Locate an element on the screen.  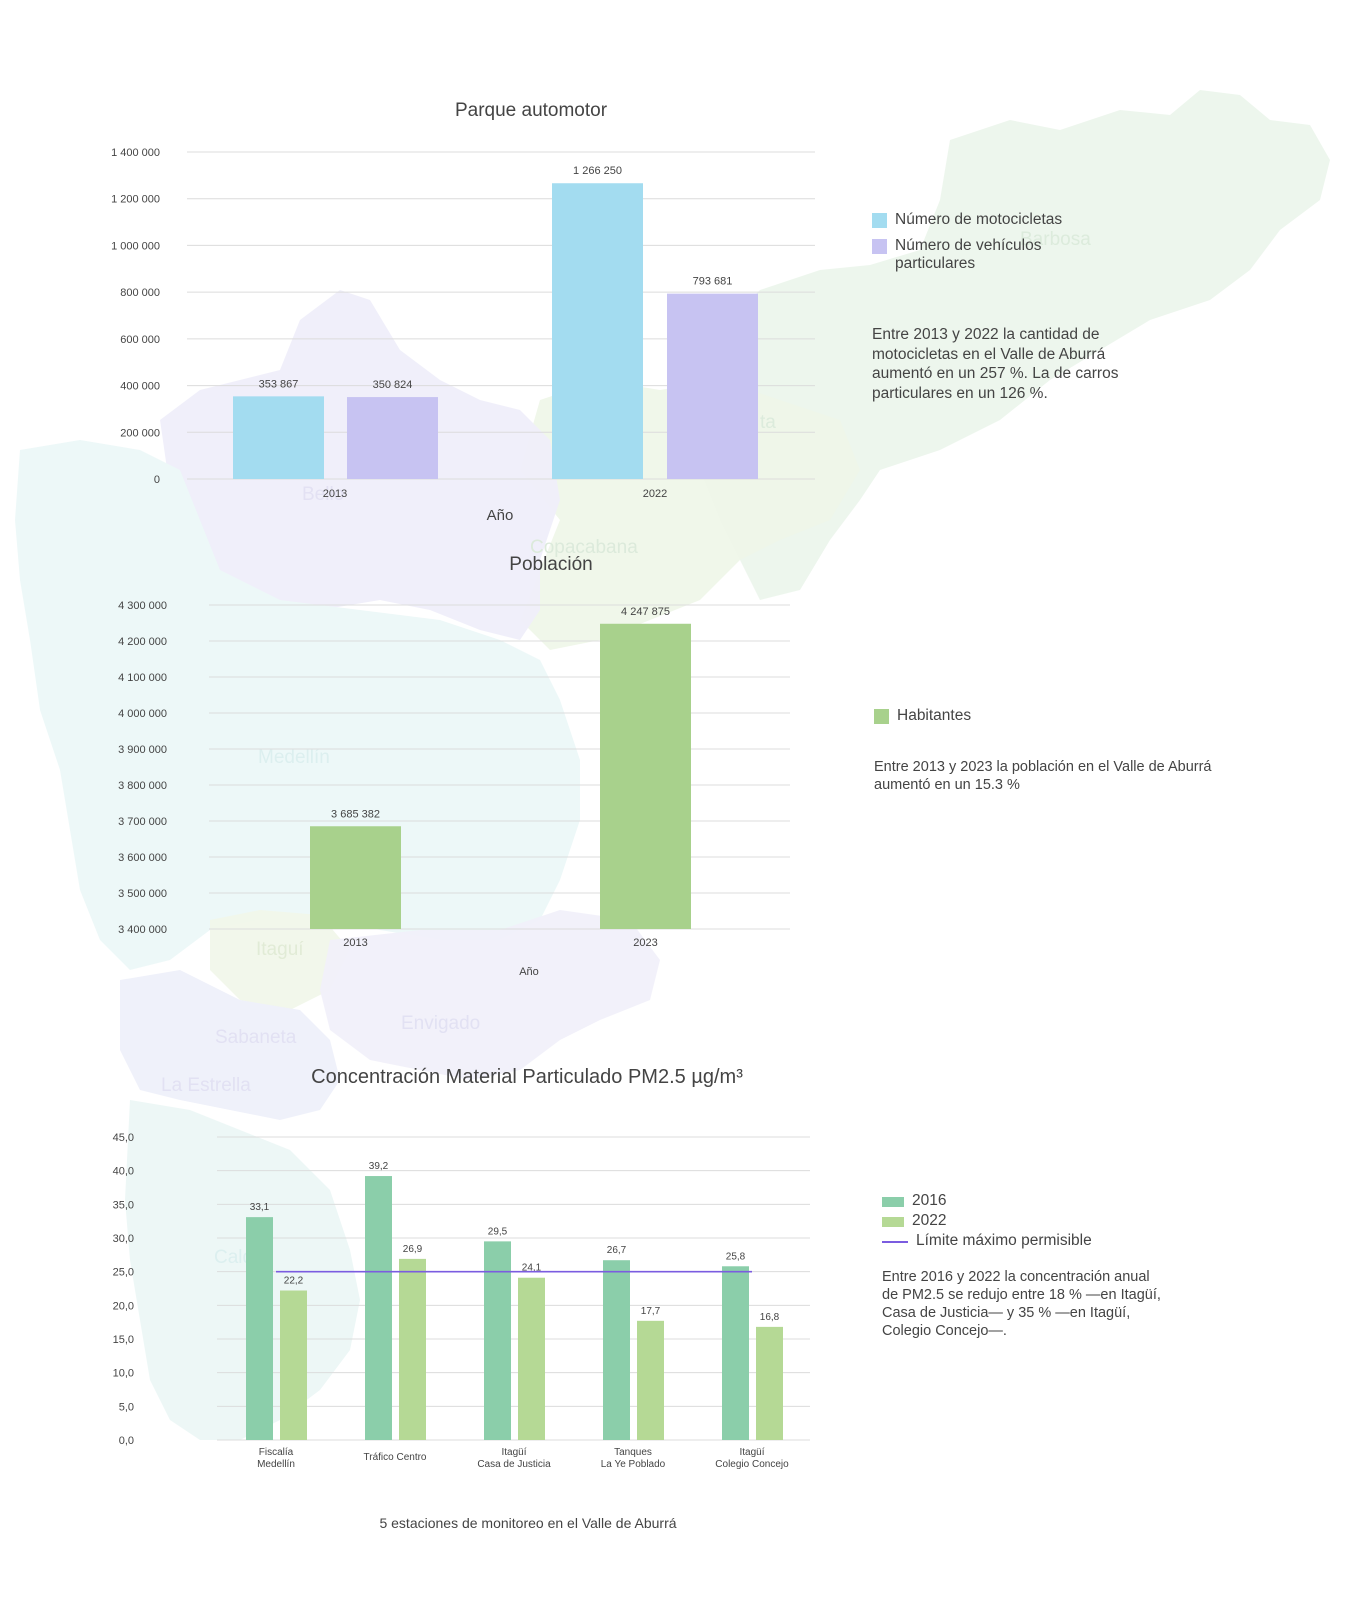
chart2-ytick-label: 3 700 000 is located at coordinates (142, 822).